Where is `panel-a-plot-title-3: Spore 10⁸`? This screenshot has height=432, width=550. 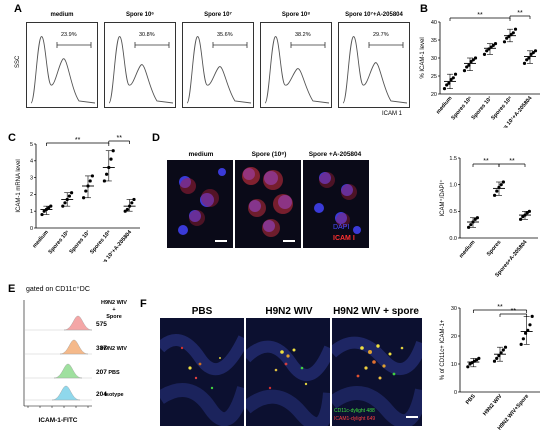
panel-a-plot-title-3: Spore 10⁸ is located at coordinates (296, 15).